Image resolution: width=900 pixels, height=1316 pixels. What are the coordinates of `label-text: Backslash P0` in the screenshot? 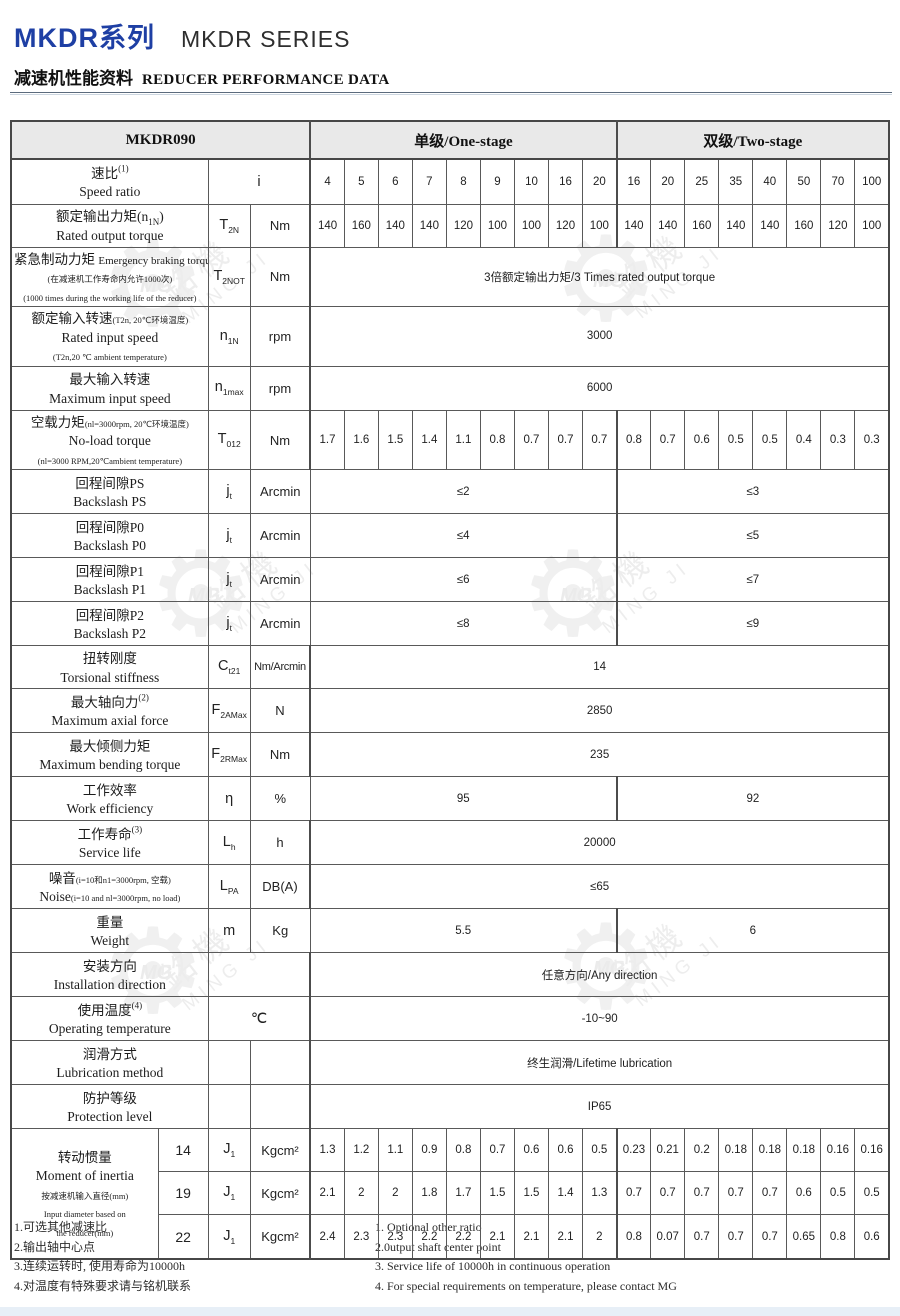 It's located at (110, 546).